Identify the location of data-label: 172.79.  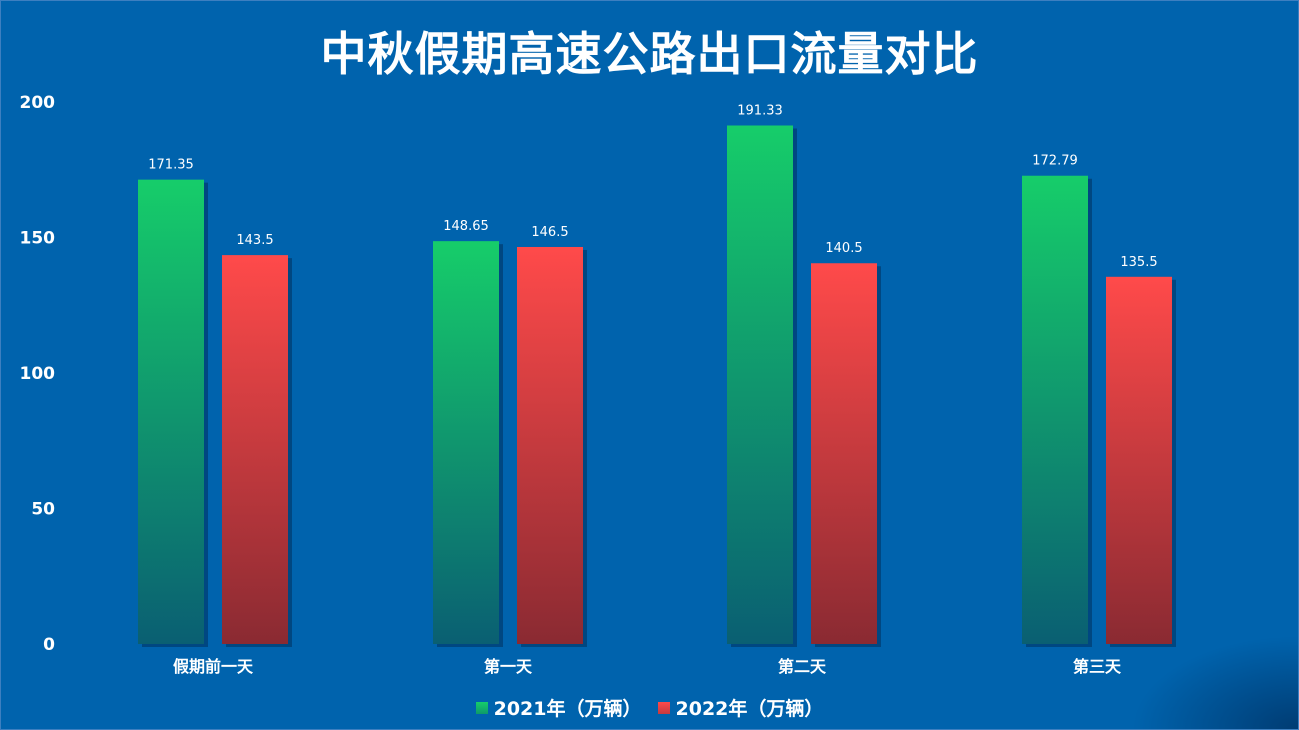
(1055, 161).